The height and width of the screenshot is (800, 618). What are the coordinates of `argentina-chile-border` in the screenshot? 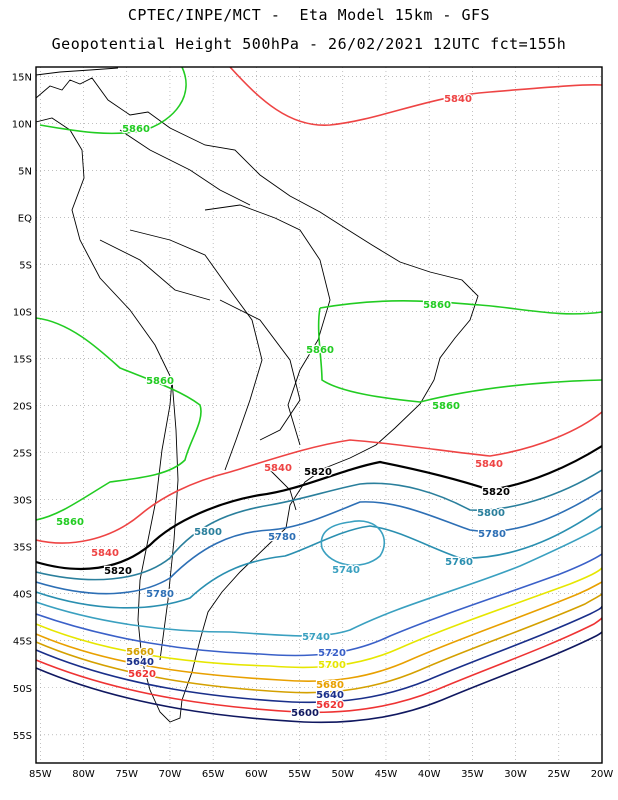 It's located at (169, 520).